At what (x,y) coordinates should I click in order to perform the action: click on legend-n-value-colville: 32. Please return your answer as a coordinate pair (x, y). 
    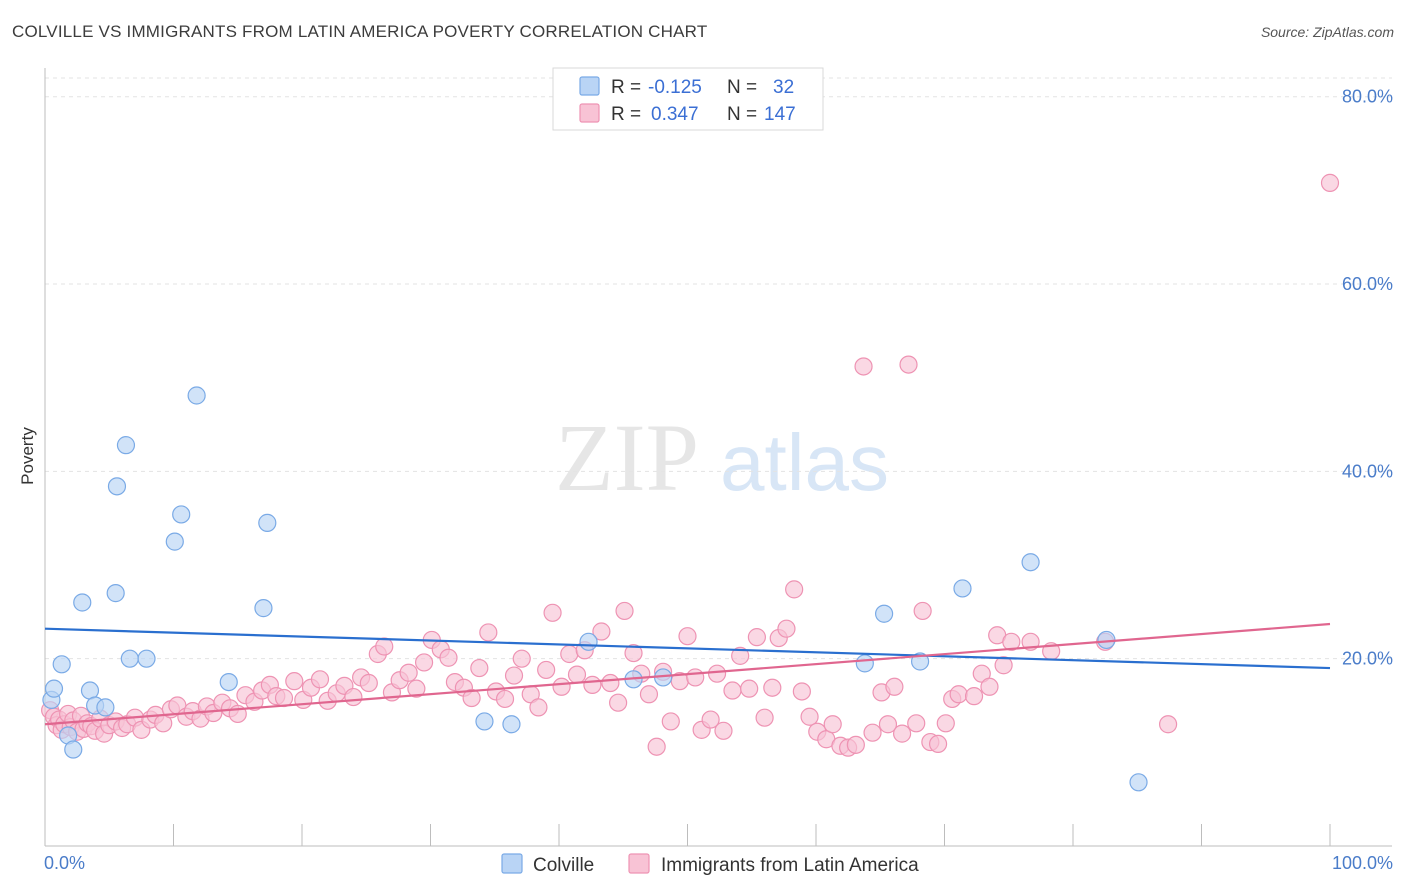
    Looking at the image, I should click on (783, 87).